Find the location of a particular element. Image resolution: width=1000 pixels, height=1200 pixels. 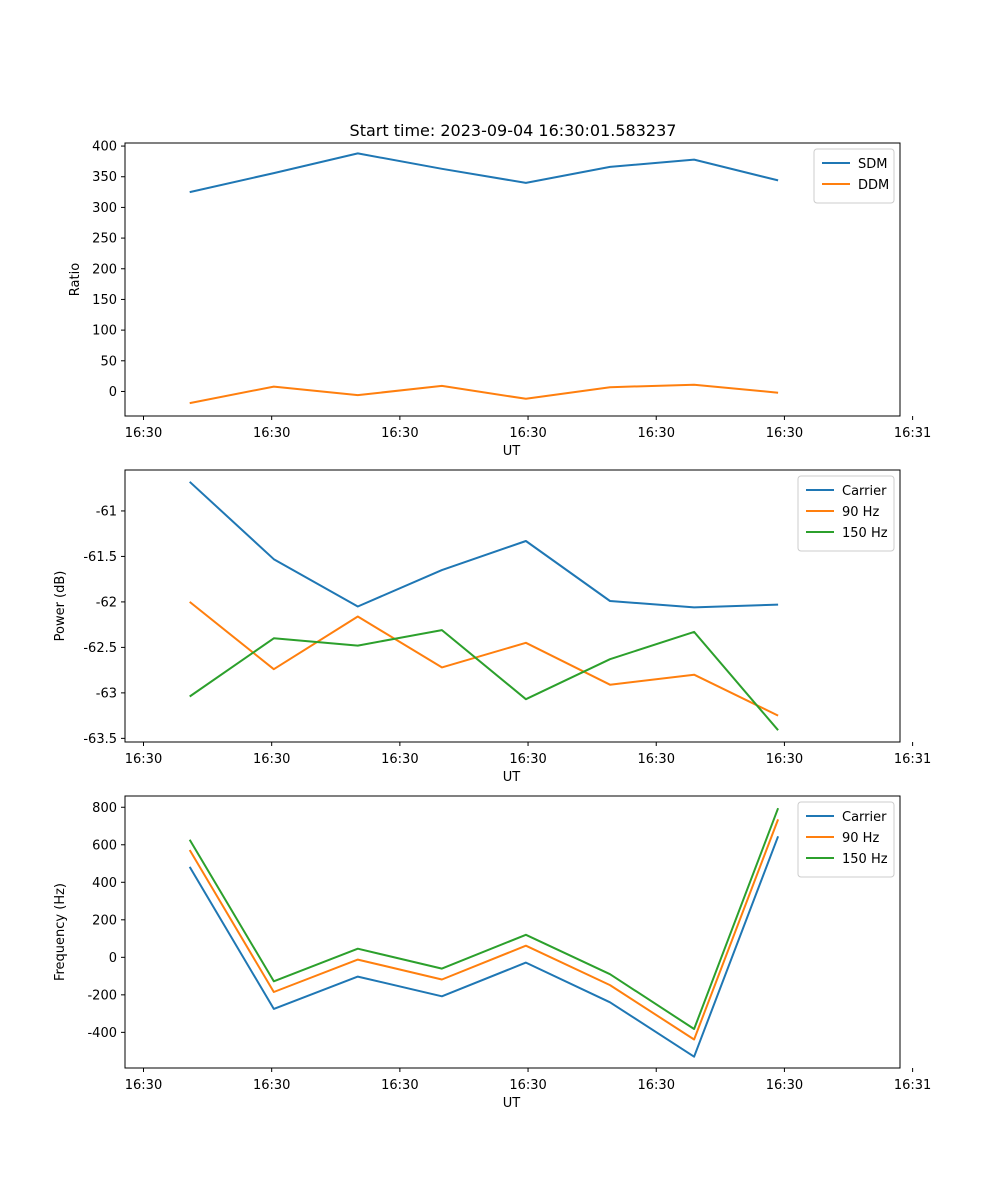

power-y-tick-label: -62.5 is located at coordinates (100, 648).